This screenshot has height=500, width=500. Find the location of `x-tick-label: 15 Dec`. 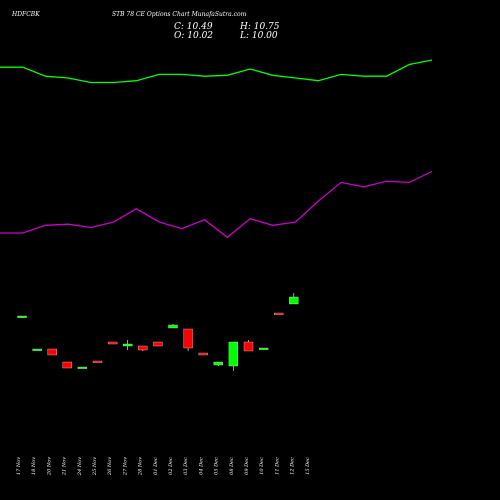

x-tick-label: 15 Dec is located at coordinates (308, 466).